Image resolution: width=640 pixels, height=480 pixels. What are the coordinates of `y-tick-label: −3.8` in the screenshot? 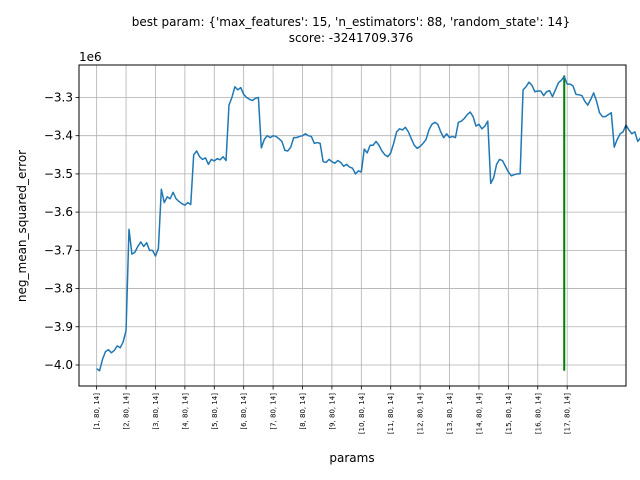 It's located at (58, 289).